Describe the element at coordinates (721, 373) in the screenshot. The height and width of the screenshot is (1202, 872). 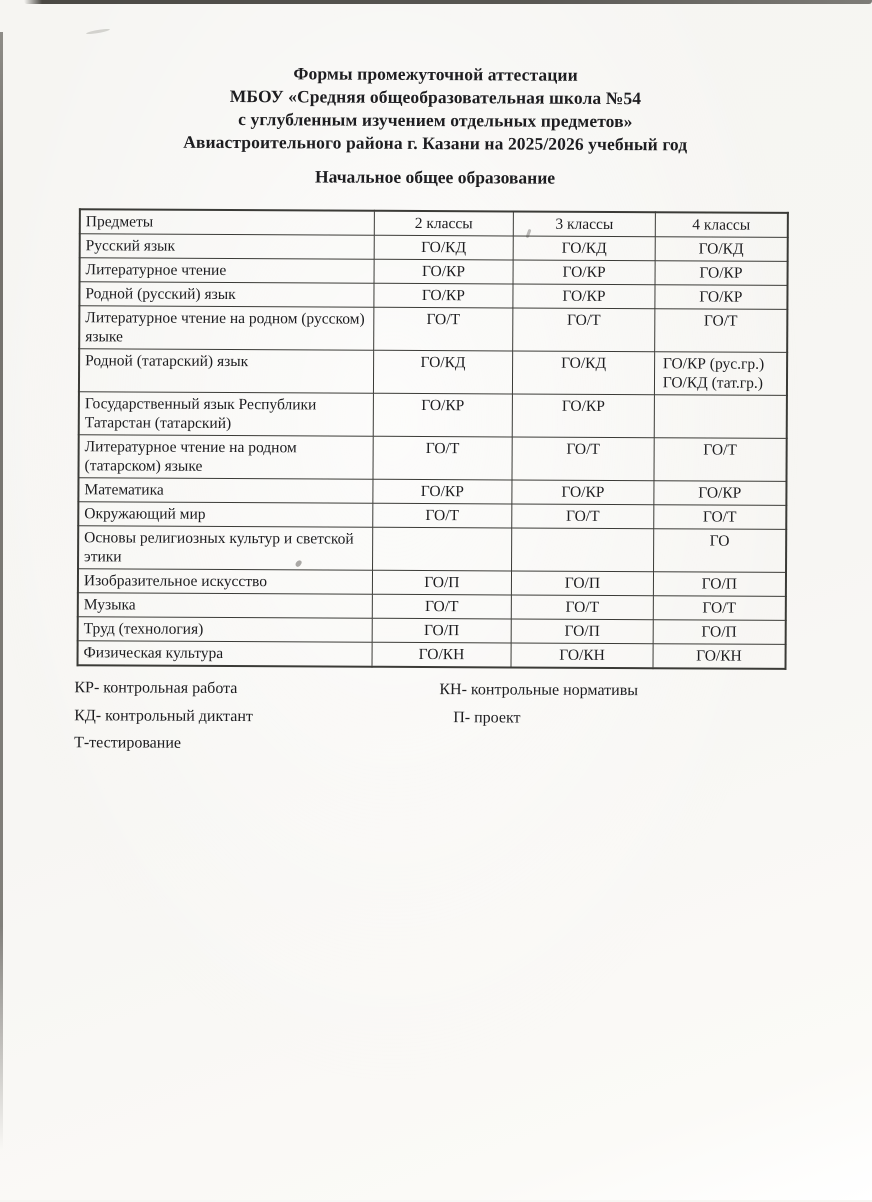
I see `grade4-cell: ГО/КР (рус.гр.) ГО/КД (тат.гр.)` at that location.